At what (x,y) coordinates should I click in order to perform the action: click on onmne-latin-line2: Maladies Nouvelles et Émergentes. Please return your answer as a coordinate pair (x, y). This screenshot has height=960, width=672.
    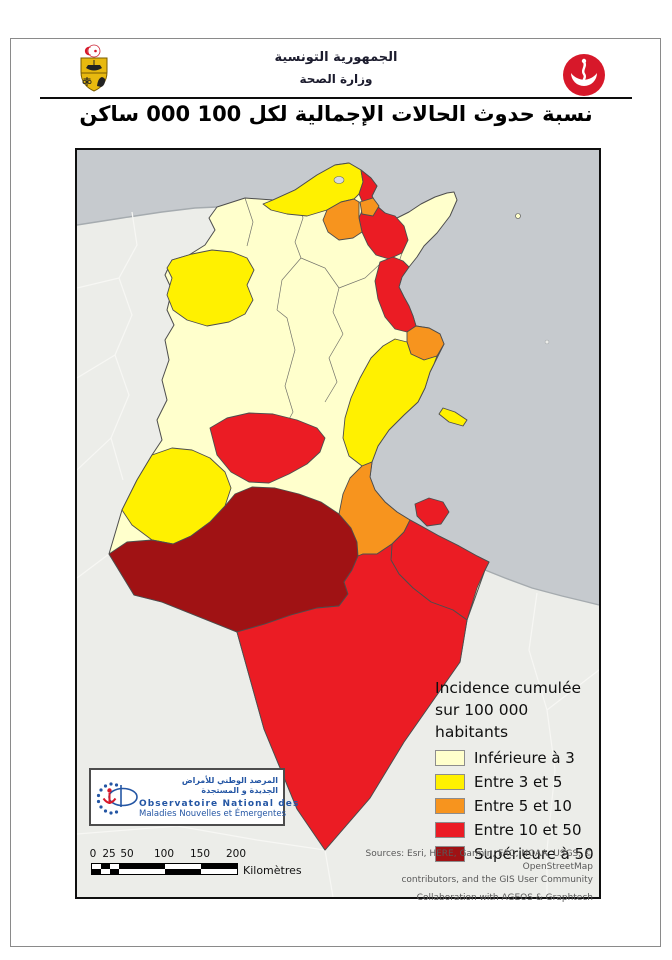
    Looking at the image, I should click on (213, 813).